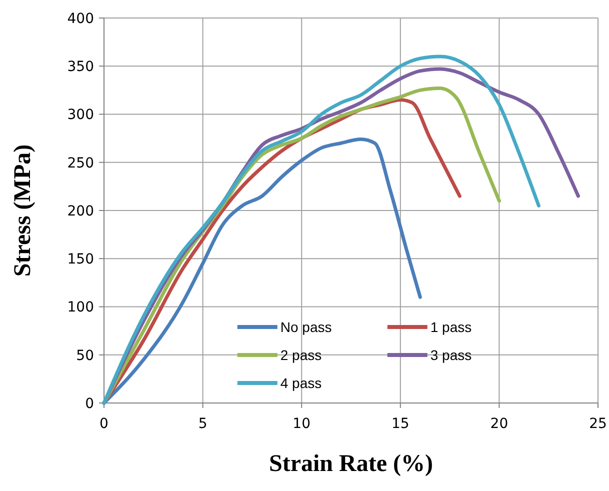  What do you see at coordinates (80, 308) in the screenshot?
I see `y-tick-label: 100` at bounding box center [80, 308].